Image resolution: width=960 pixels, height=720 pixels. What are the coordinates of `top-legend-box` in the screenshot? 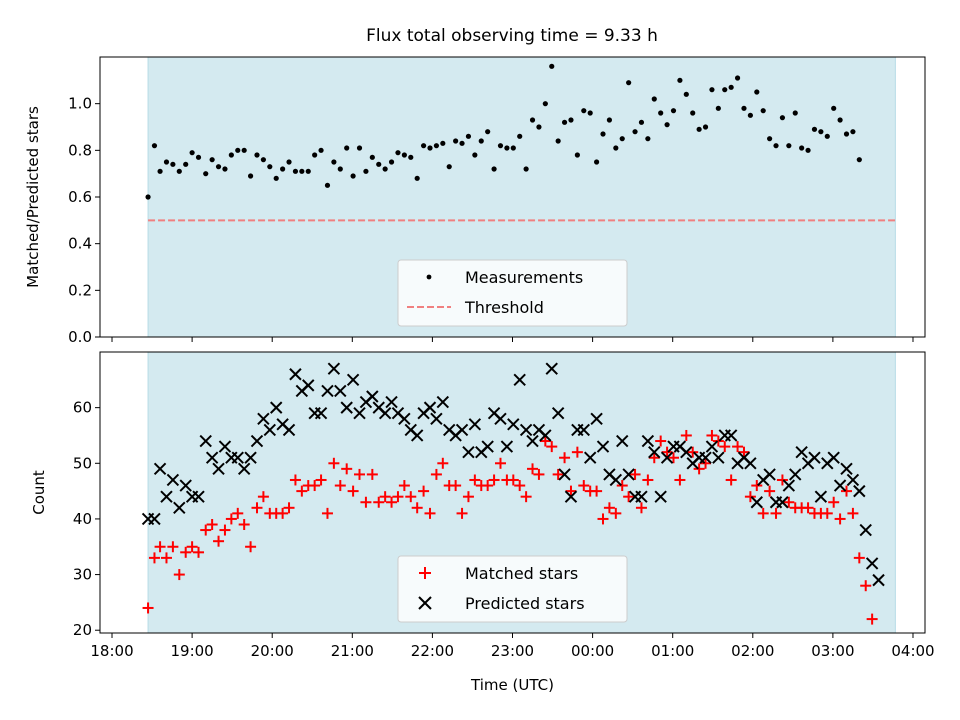 It's located at (512, 293).